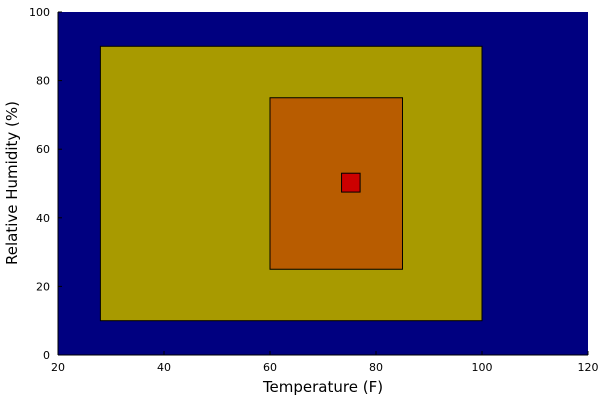 This screenshot has width=600, height=400. I want to click on y-tick-label: 40, so click(43, 218).